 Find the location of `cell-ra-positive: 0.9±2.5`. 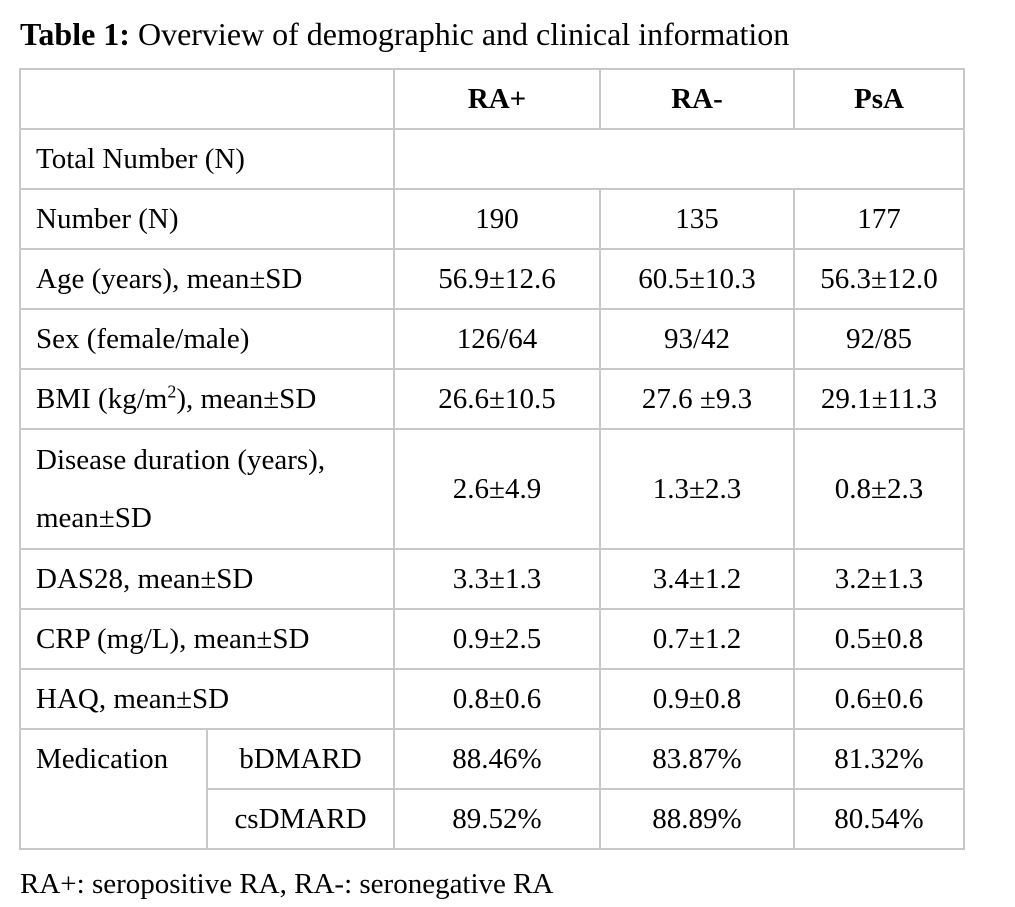

cell-ra-positive: 0.9±2.5 is located at coordinates (497, 639).